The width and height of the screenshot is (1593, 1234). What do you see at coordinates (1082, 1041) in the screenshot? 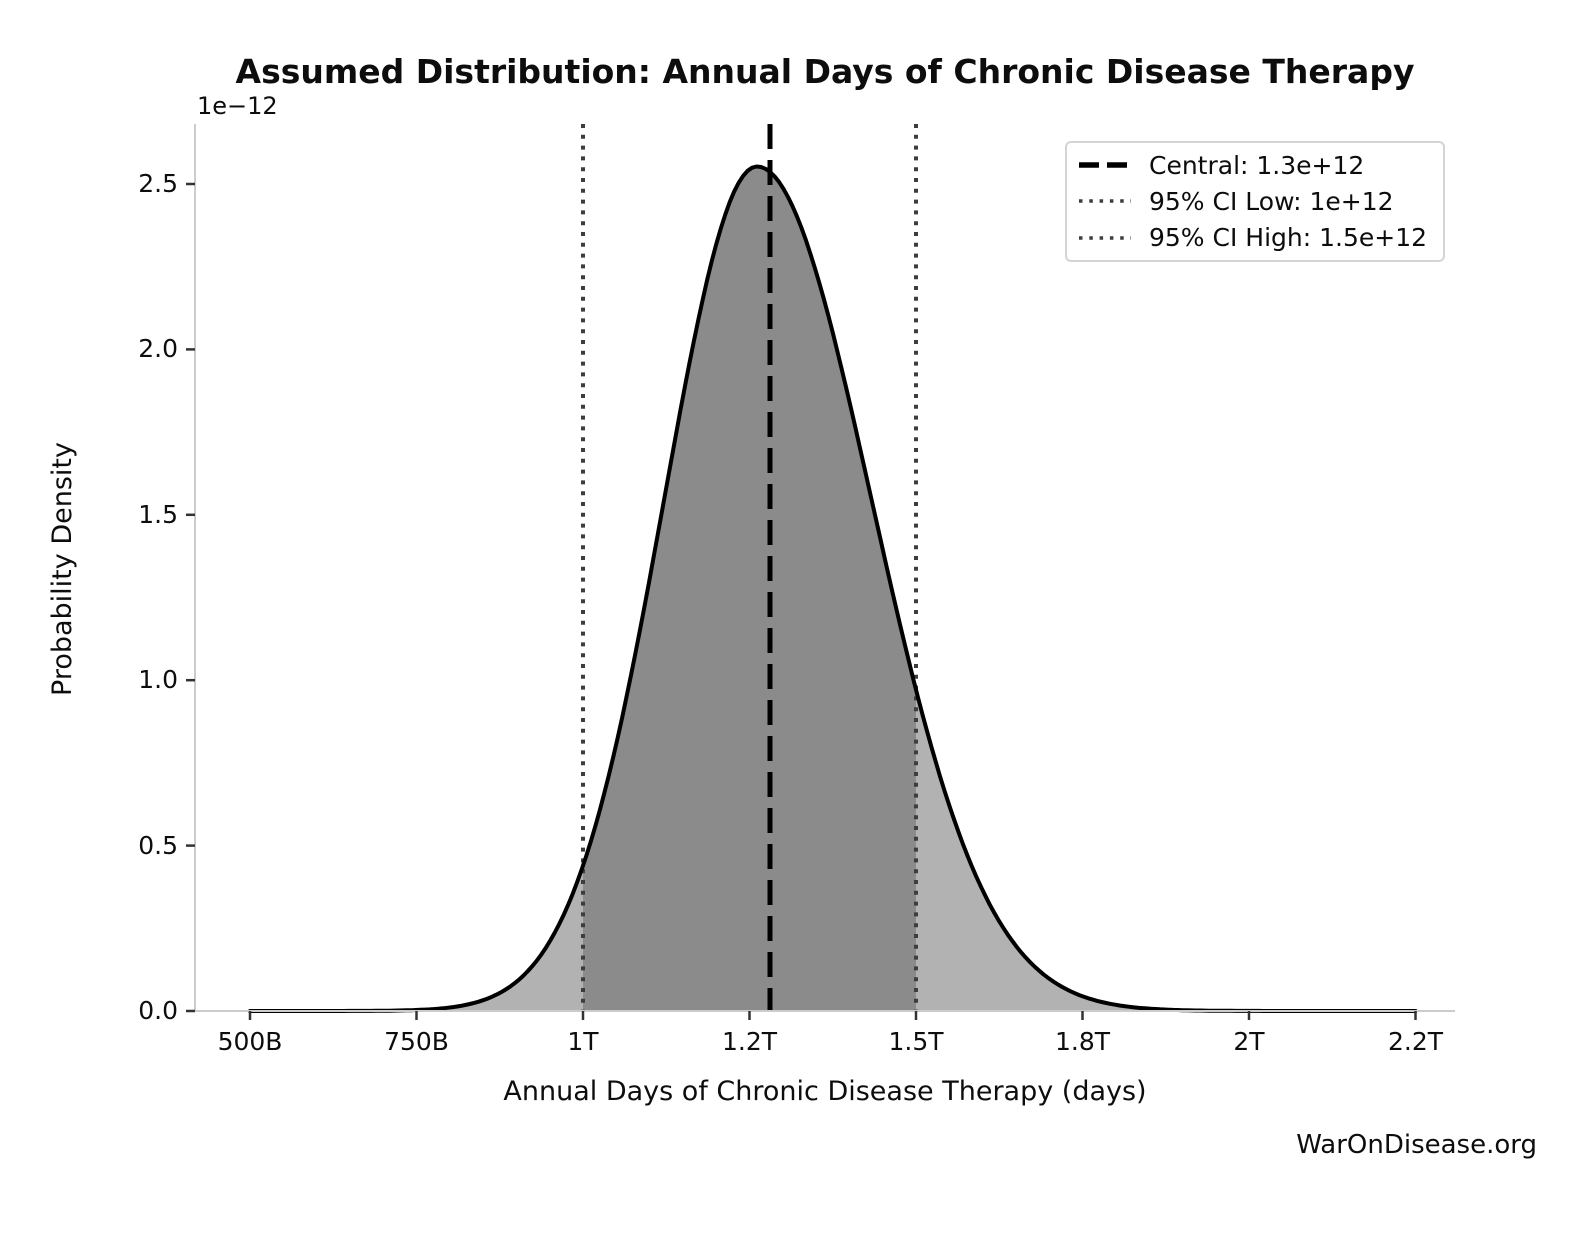
I see `x-tick-label: 1.8T` at bounding box center [1082, 1041].